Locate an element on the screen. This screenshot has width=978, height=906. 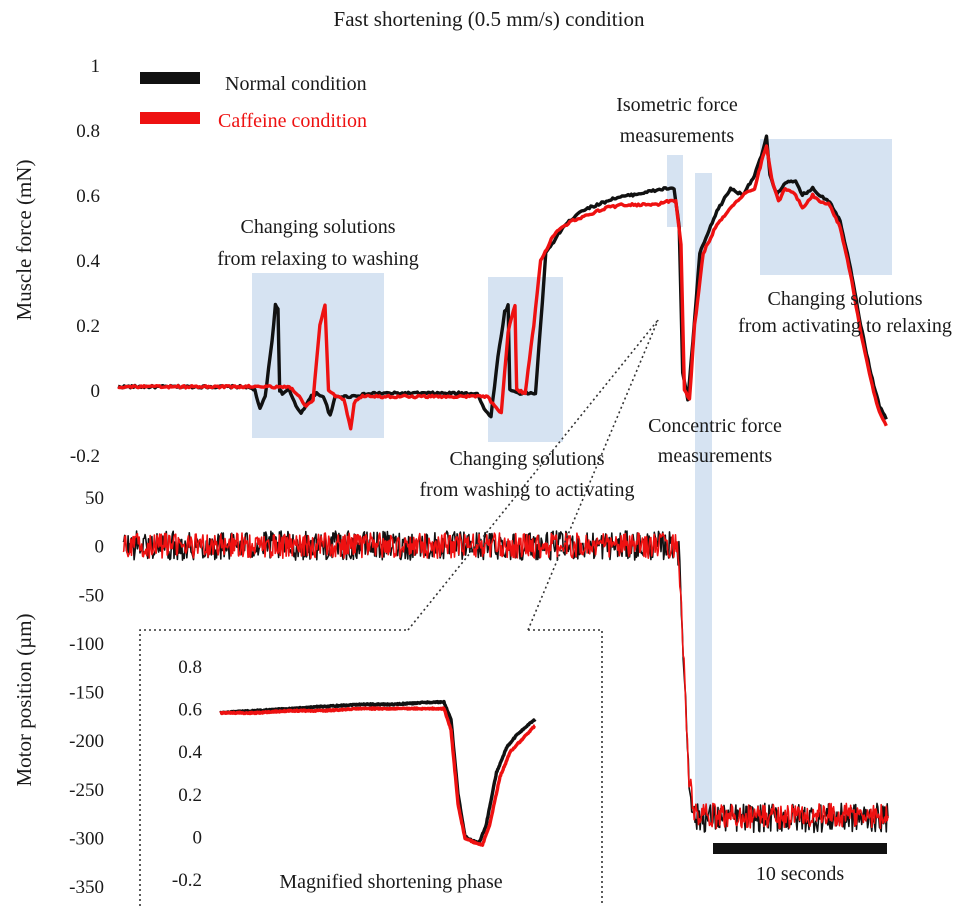
annotation-relax-wash-line2: from relaxing to washing is located at coordinates (318, 259).